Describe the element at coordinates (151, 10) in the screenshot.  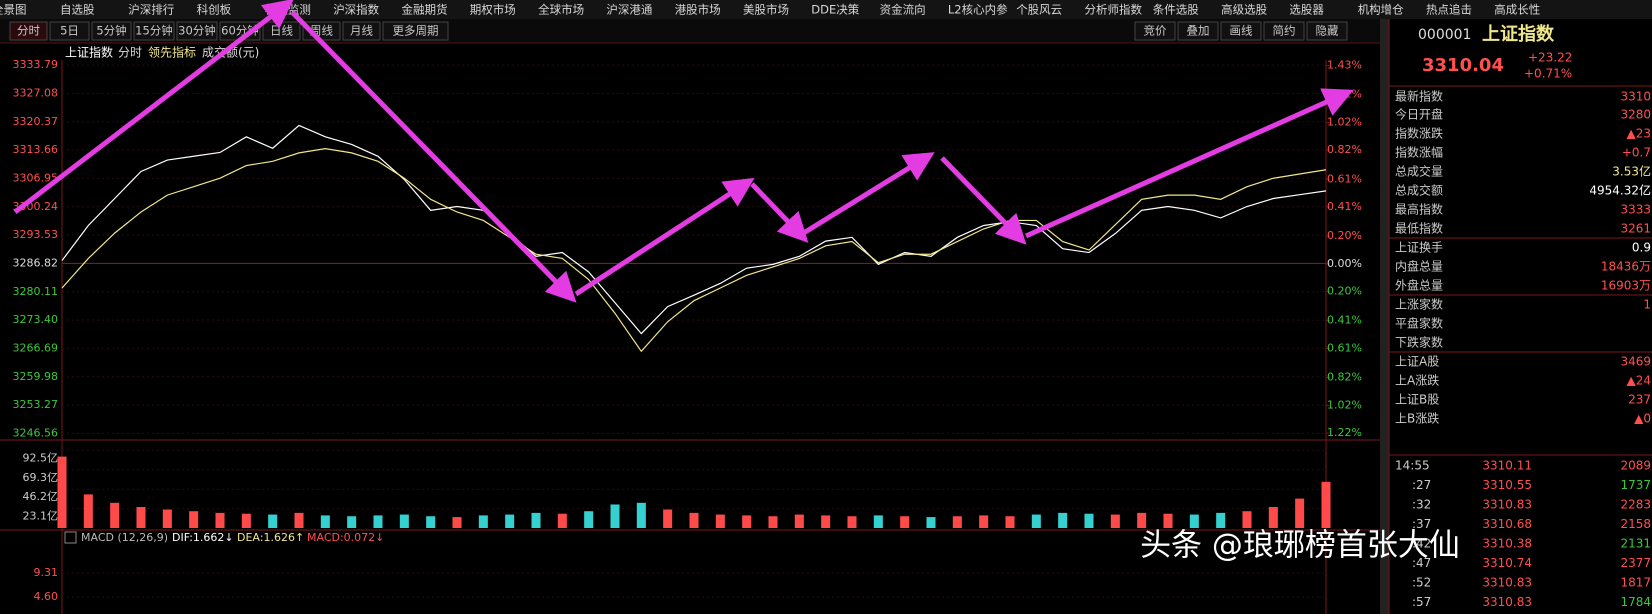
I see `menu-item: 沪深排行` at that location.